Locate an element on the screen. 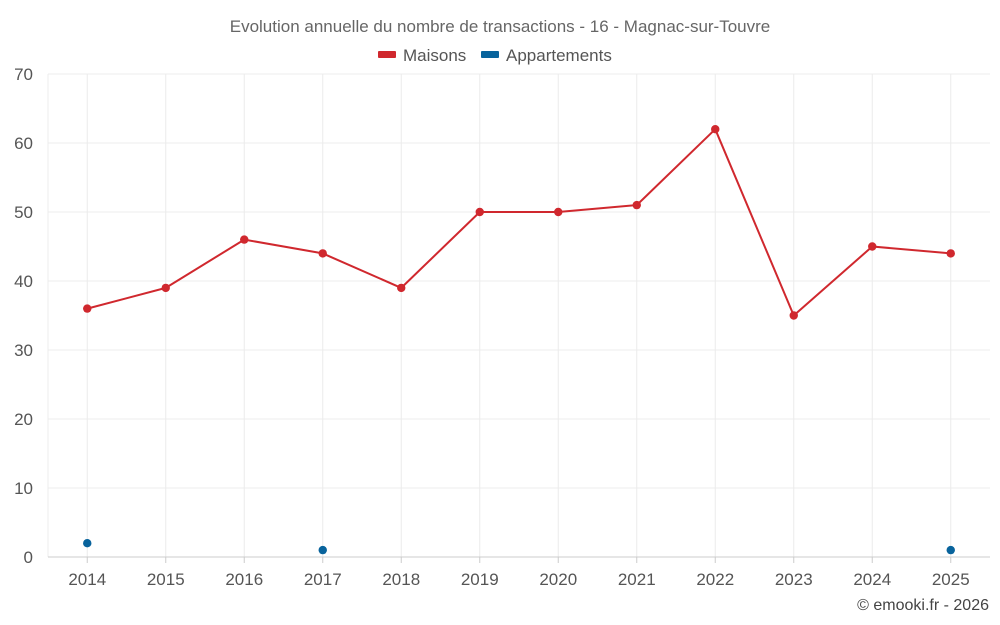 The height and width of the screenshot is (625, 1000). legend-swatch-appartements is located at coordinates (490, 54).